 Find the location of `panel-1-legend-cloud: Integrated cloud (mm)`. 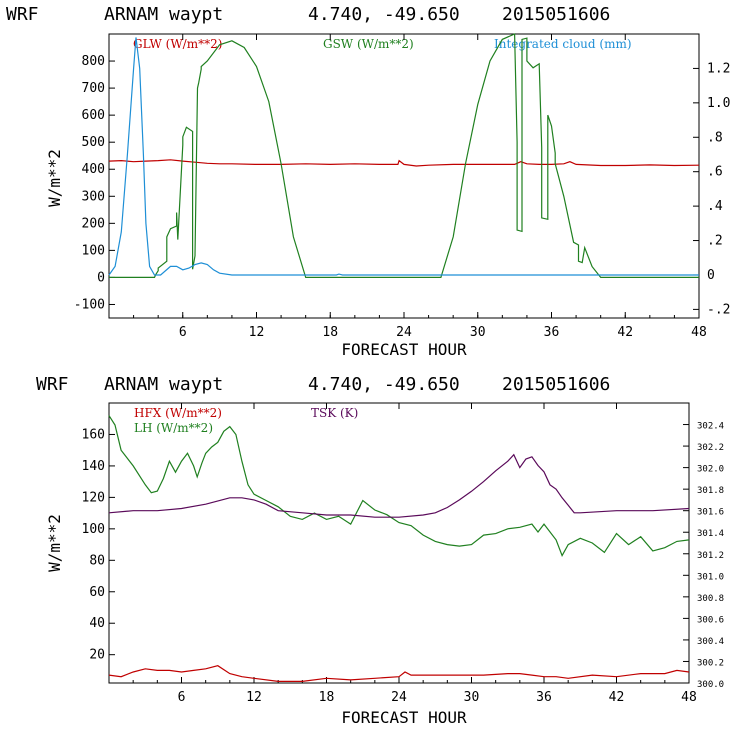

panel-1-legend-cloud: Integrated cloud (mm) is located at coordinates (563, 44).